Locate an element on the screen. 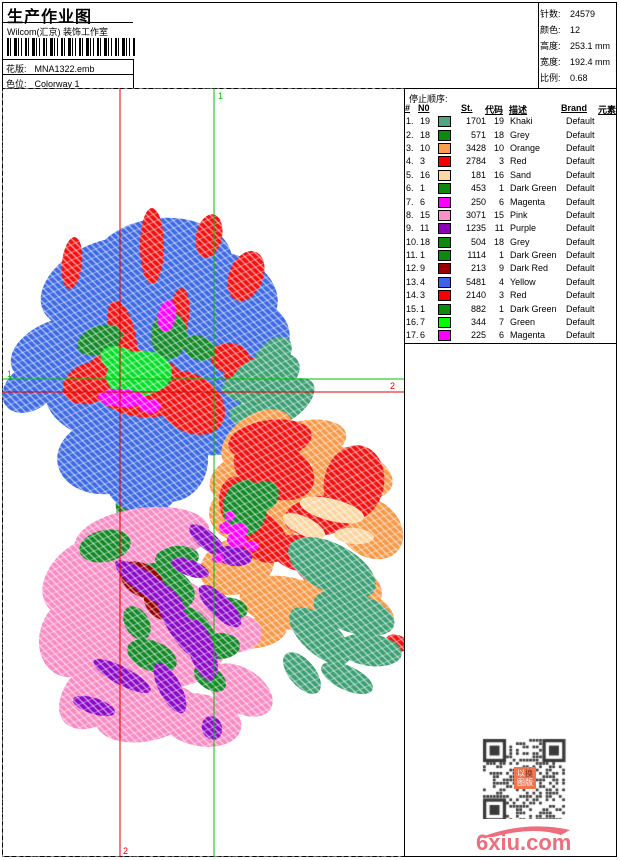 The image size is (620, 860). row-color-name: Sand is located at coordinates (521, 174).